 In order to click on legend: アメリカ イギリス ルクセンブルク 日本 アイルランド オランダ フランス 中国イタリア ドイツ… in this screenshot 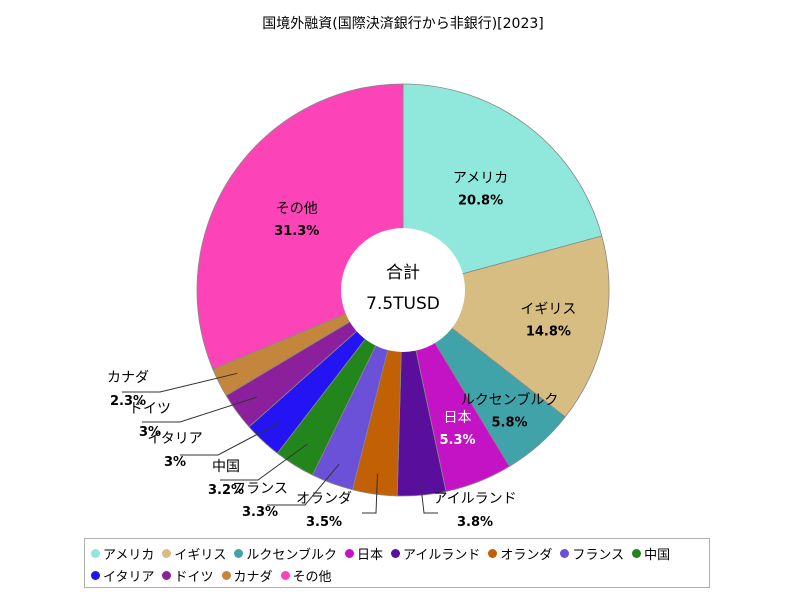, I will do `click(397, 563)`.